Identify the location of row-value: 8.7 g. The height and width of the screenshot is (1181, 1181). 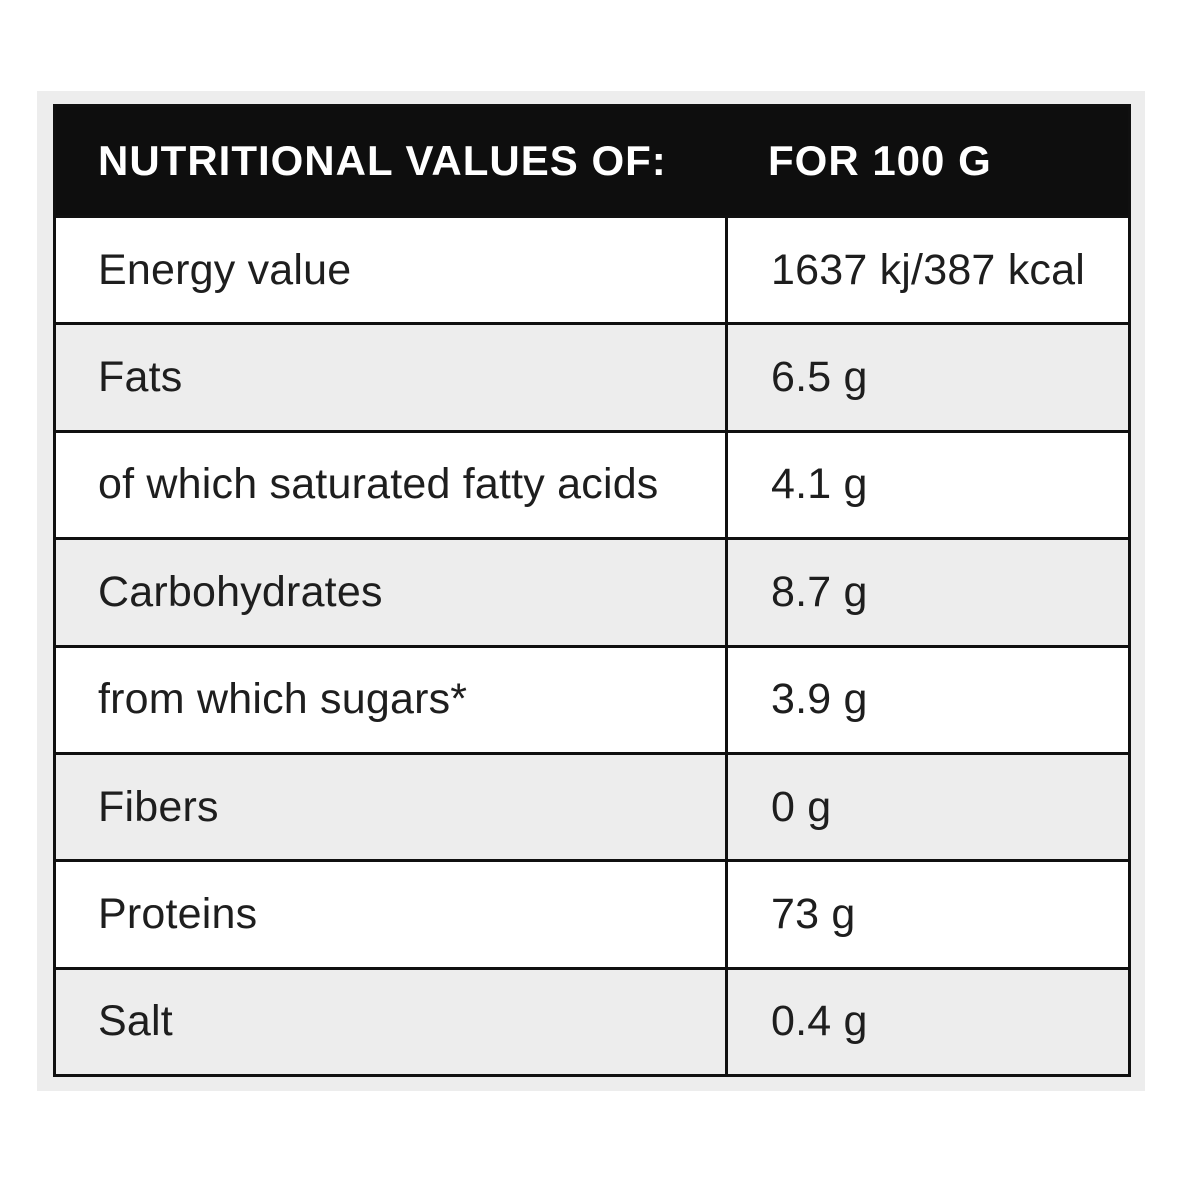
(926, 592).